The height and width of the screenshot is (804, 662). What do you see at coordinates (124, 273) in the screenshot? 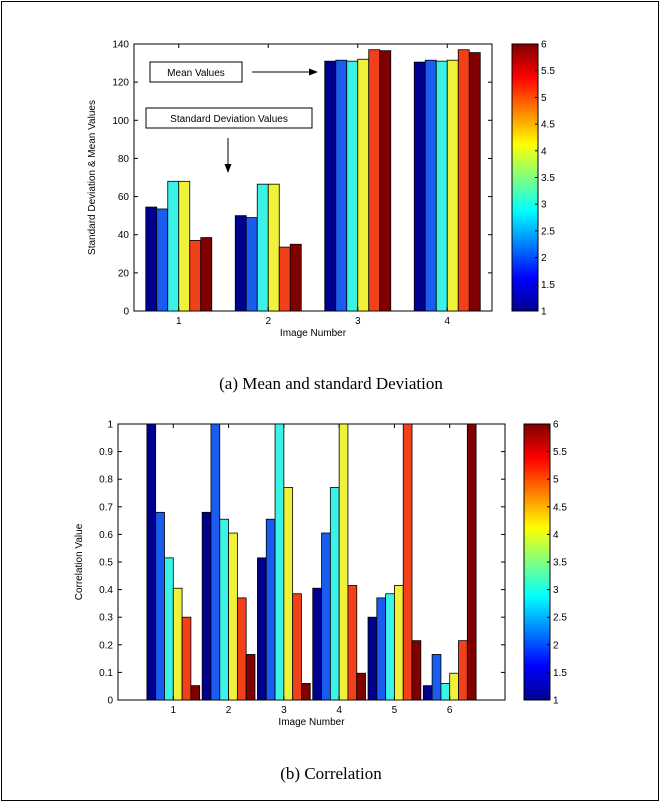
I see `y-tick-label: 20` at bounding box center [124, 273].